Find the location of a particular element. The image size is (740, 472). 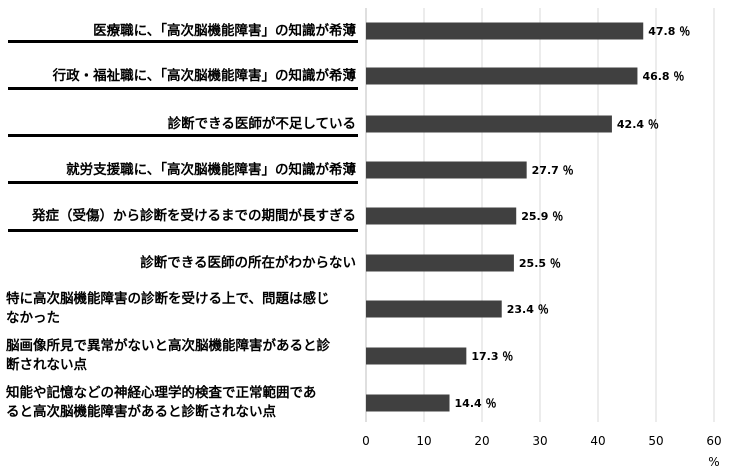

category-label: 発症（受傷）から診断を受けるまでの期間が長すぎる is located at coordinates (180, 216).